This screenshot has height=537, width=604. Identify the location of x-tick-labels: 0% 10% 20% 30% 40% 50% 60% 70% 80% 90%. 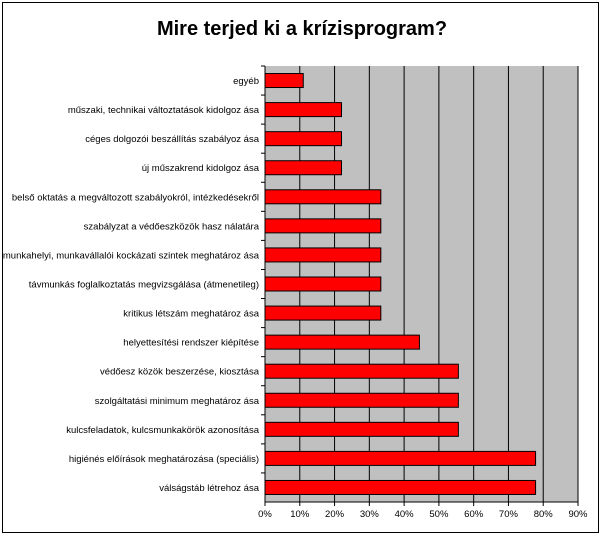
(423, 514).